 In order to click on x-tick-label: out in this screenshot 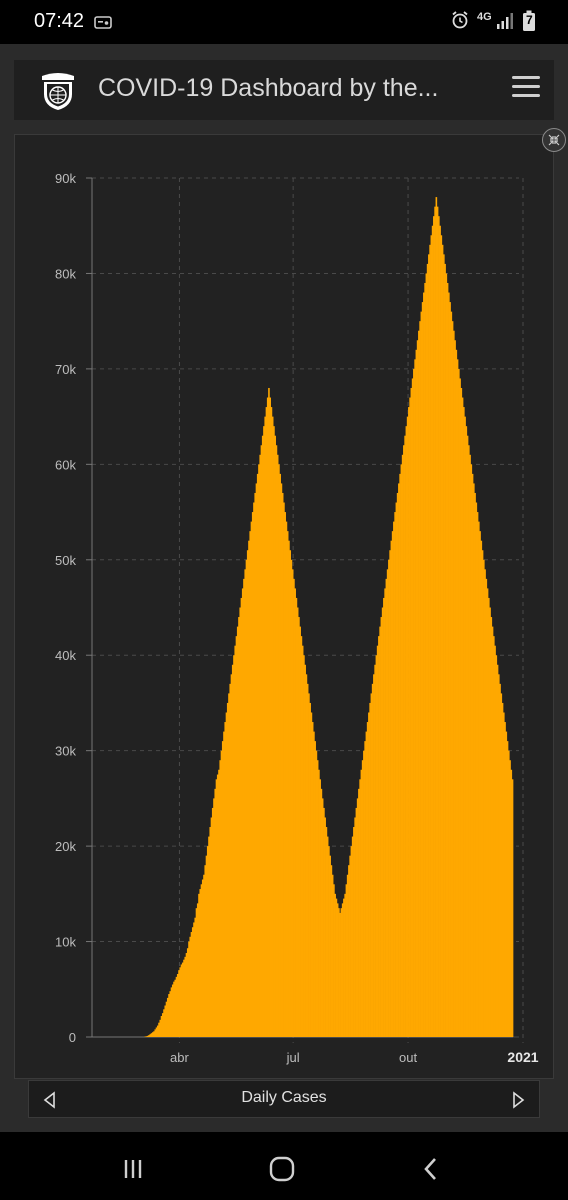, I will do `click(408, 1057)`.